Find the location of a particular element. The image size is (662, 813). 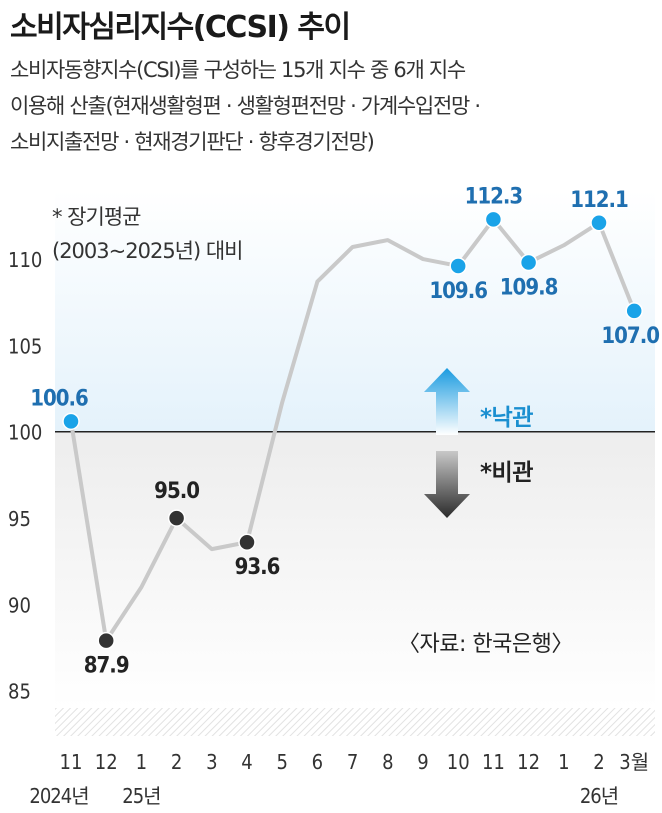

data-label: 112.1 is located at coordinates (599, 200).